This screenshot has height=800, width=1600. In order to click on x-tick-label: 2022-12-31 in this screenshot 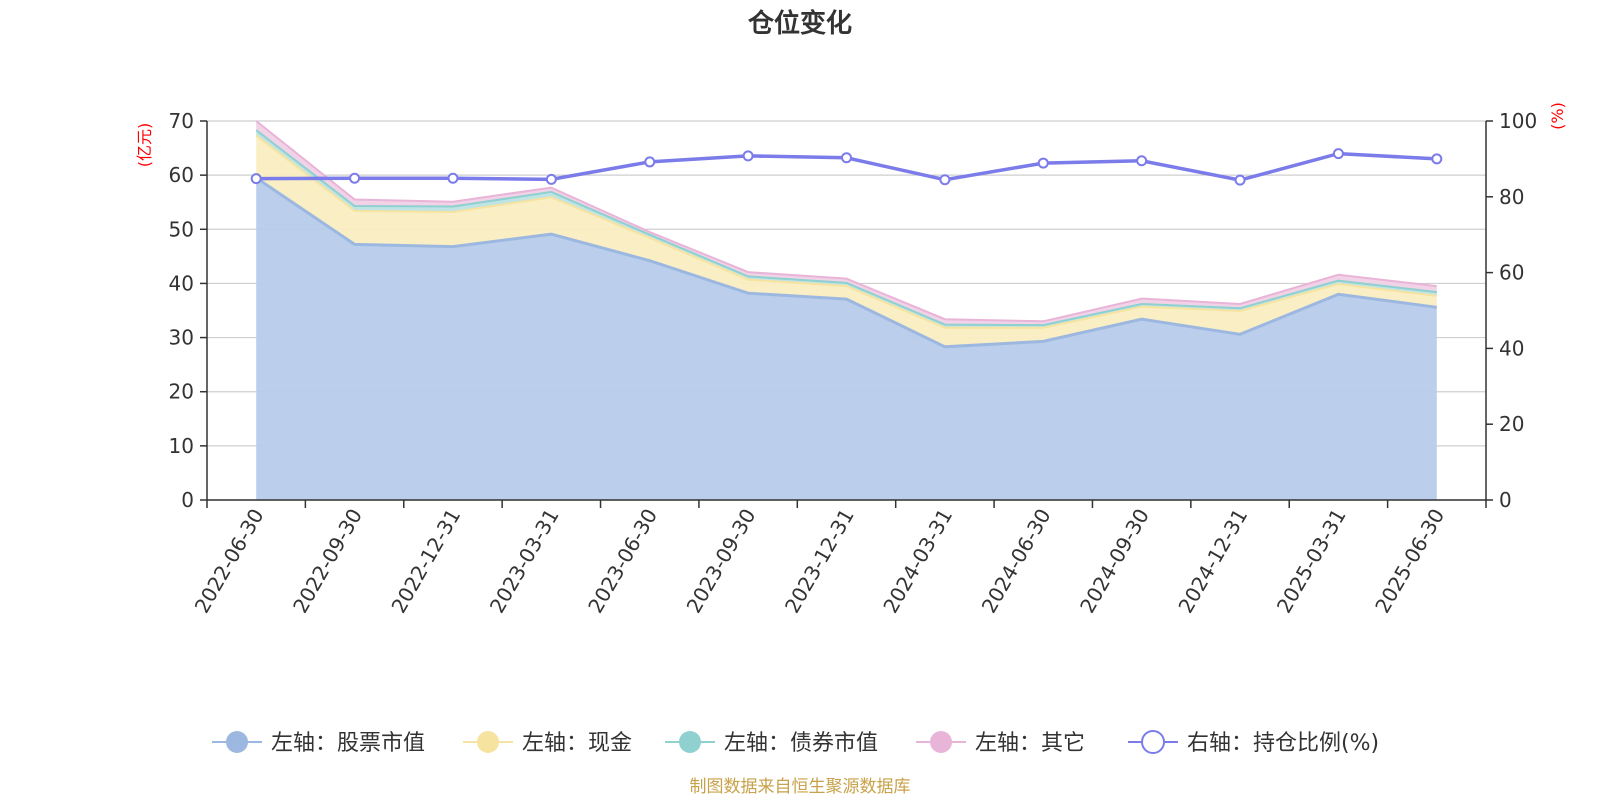, I will do `click(425, 561)`.